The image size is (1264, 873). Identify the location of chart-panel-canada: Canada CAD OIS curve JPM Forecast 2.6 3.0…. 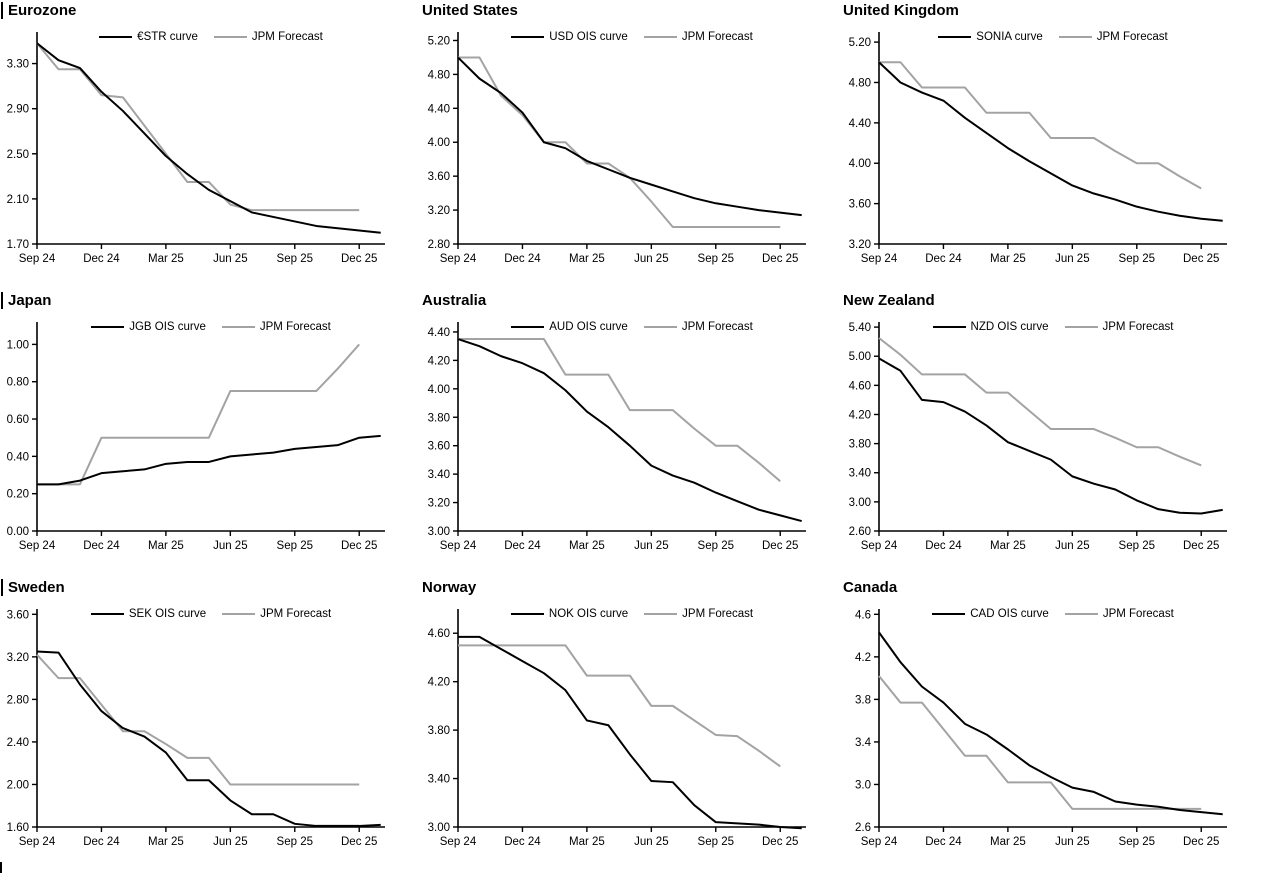
(1053, 725).